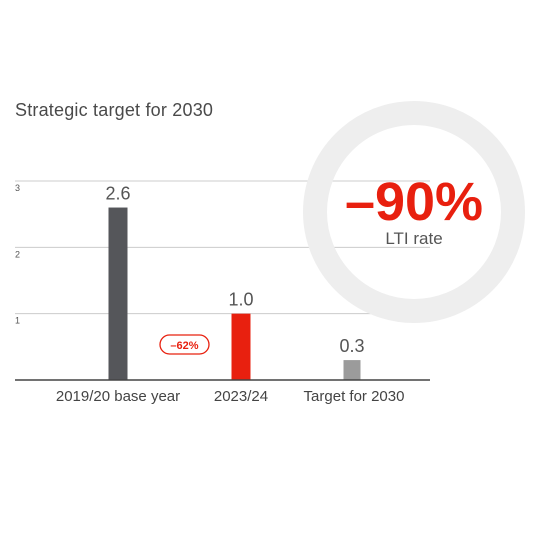 The height and width of the screenshot is (540, 540). I want to click on change-badge-outline, so click(184, 344).